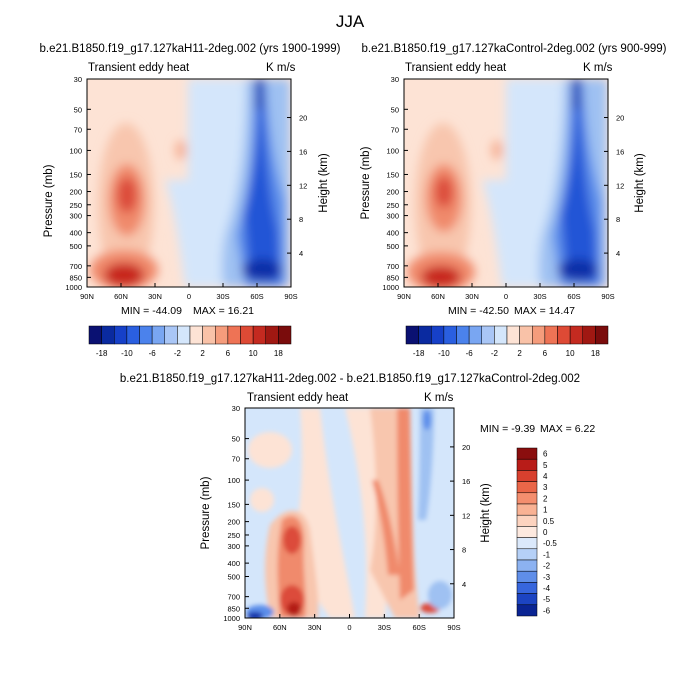 The height and width of the screenshot is (700, 700). I want to click on panel1-x-tick-60N: 60N, so click(121, 296).